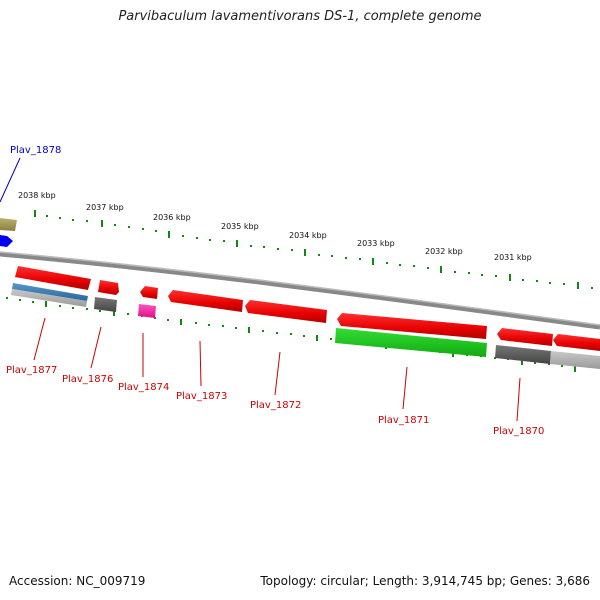  Describe the element at coordinates (240, 226) in the screenshot. I see `scale-label-2035: 2035 kbp` at that location.